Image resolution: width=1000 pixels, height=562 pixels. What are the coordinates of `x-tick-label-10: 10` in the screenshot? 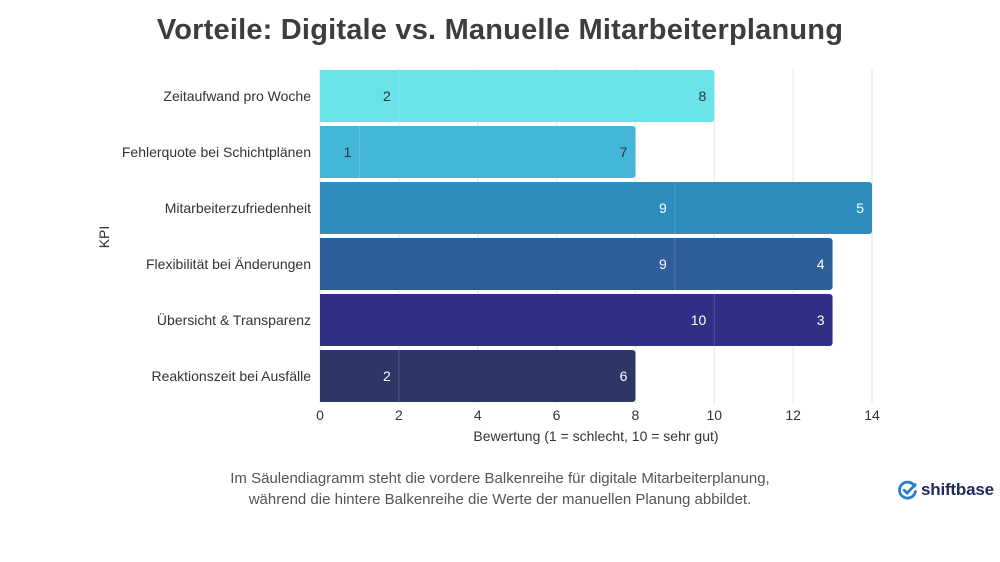 It's located at (714, 415).